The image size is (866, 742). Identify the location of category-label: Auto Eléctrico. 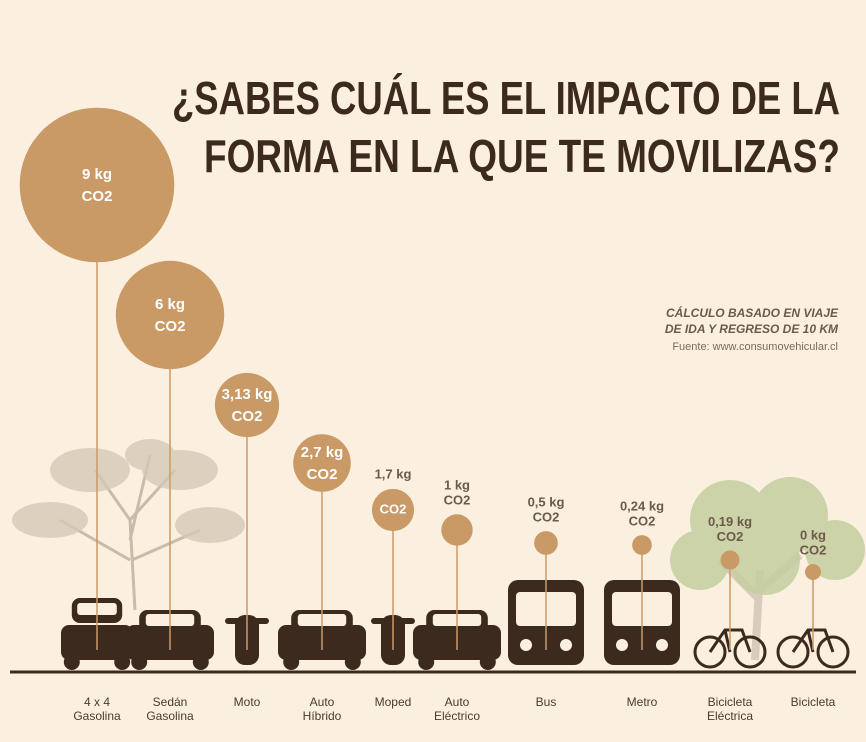
(457, 709).